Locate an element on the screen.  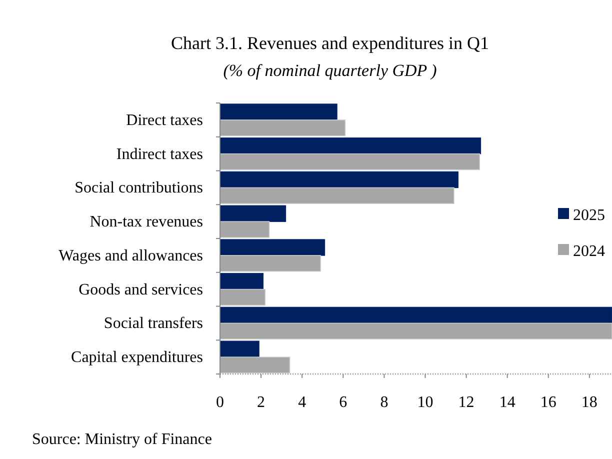
source-note: Source: Ministry of Finance is located at coordinates (122, 439).